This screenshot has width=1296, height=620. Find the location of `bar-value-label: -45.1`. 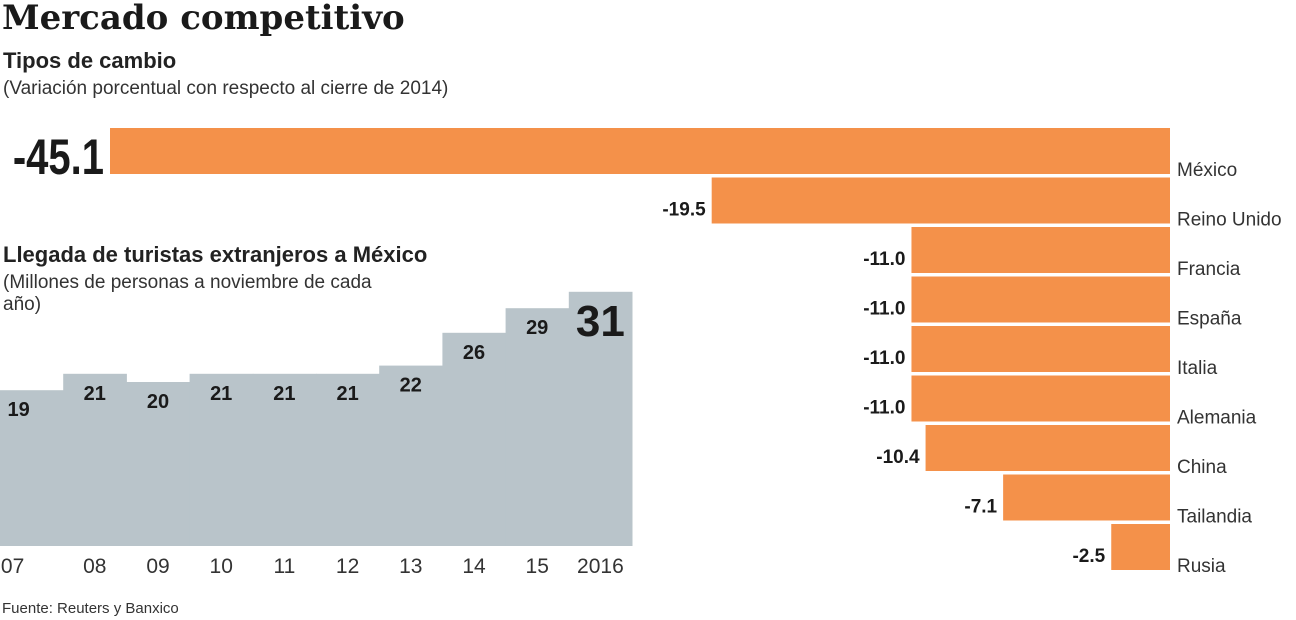

bar-value-label: -45.1 is located at coordinates (58, 157).